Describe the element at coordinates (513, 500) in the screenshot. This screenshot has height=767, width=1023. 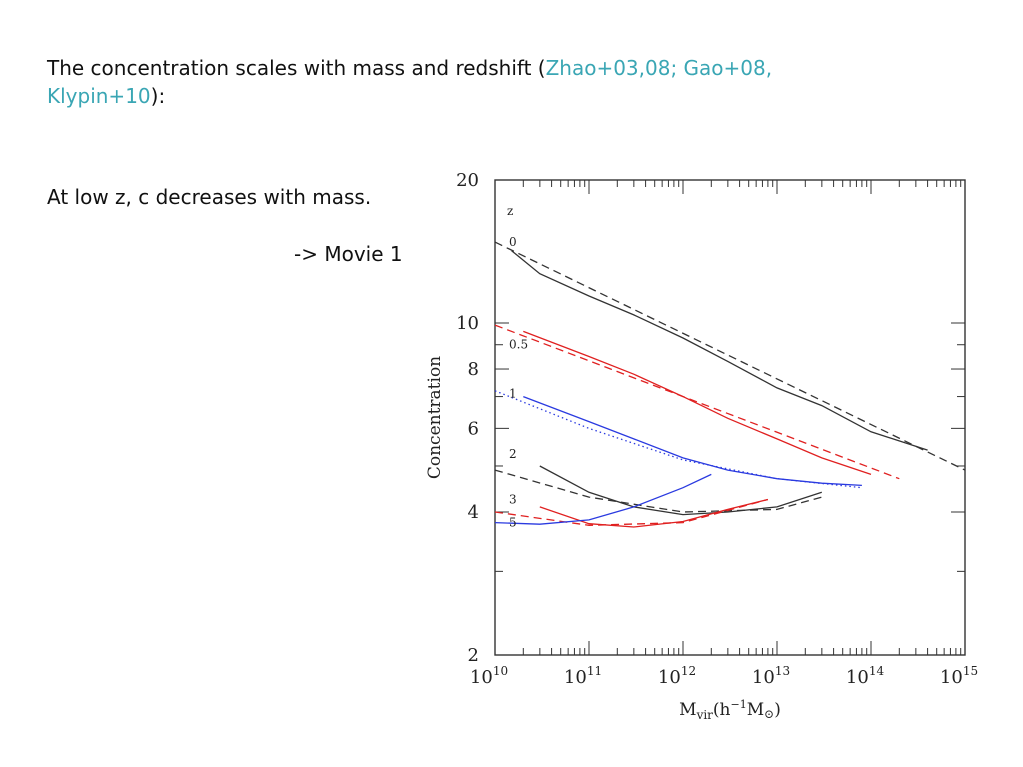
I see `z-label: 3` at that location.